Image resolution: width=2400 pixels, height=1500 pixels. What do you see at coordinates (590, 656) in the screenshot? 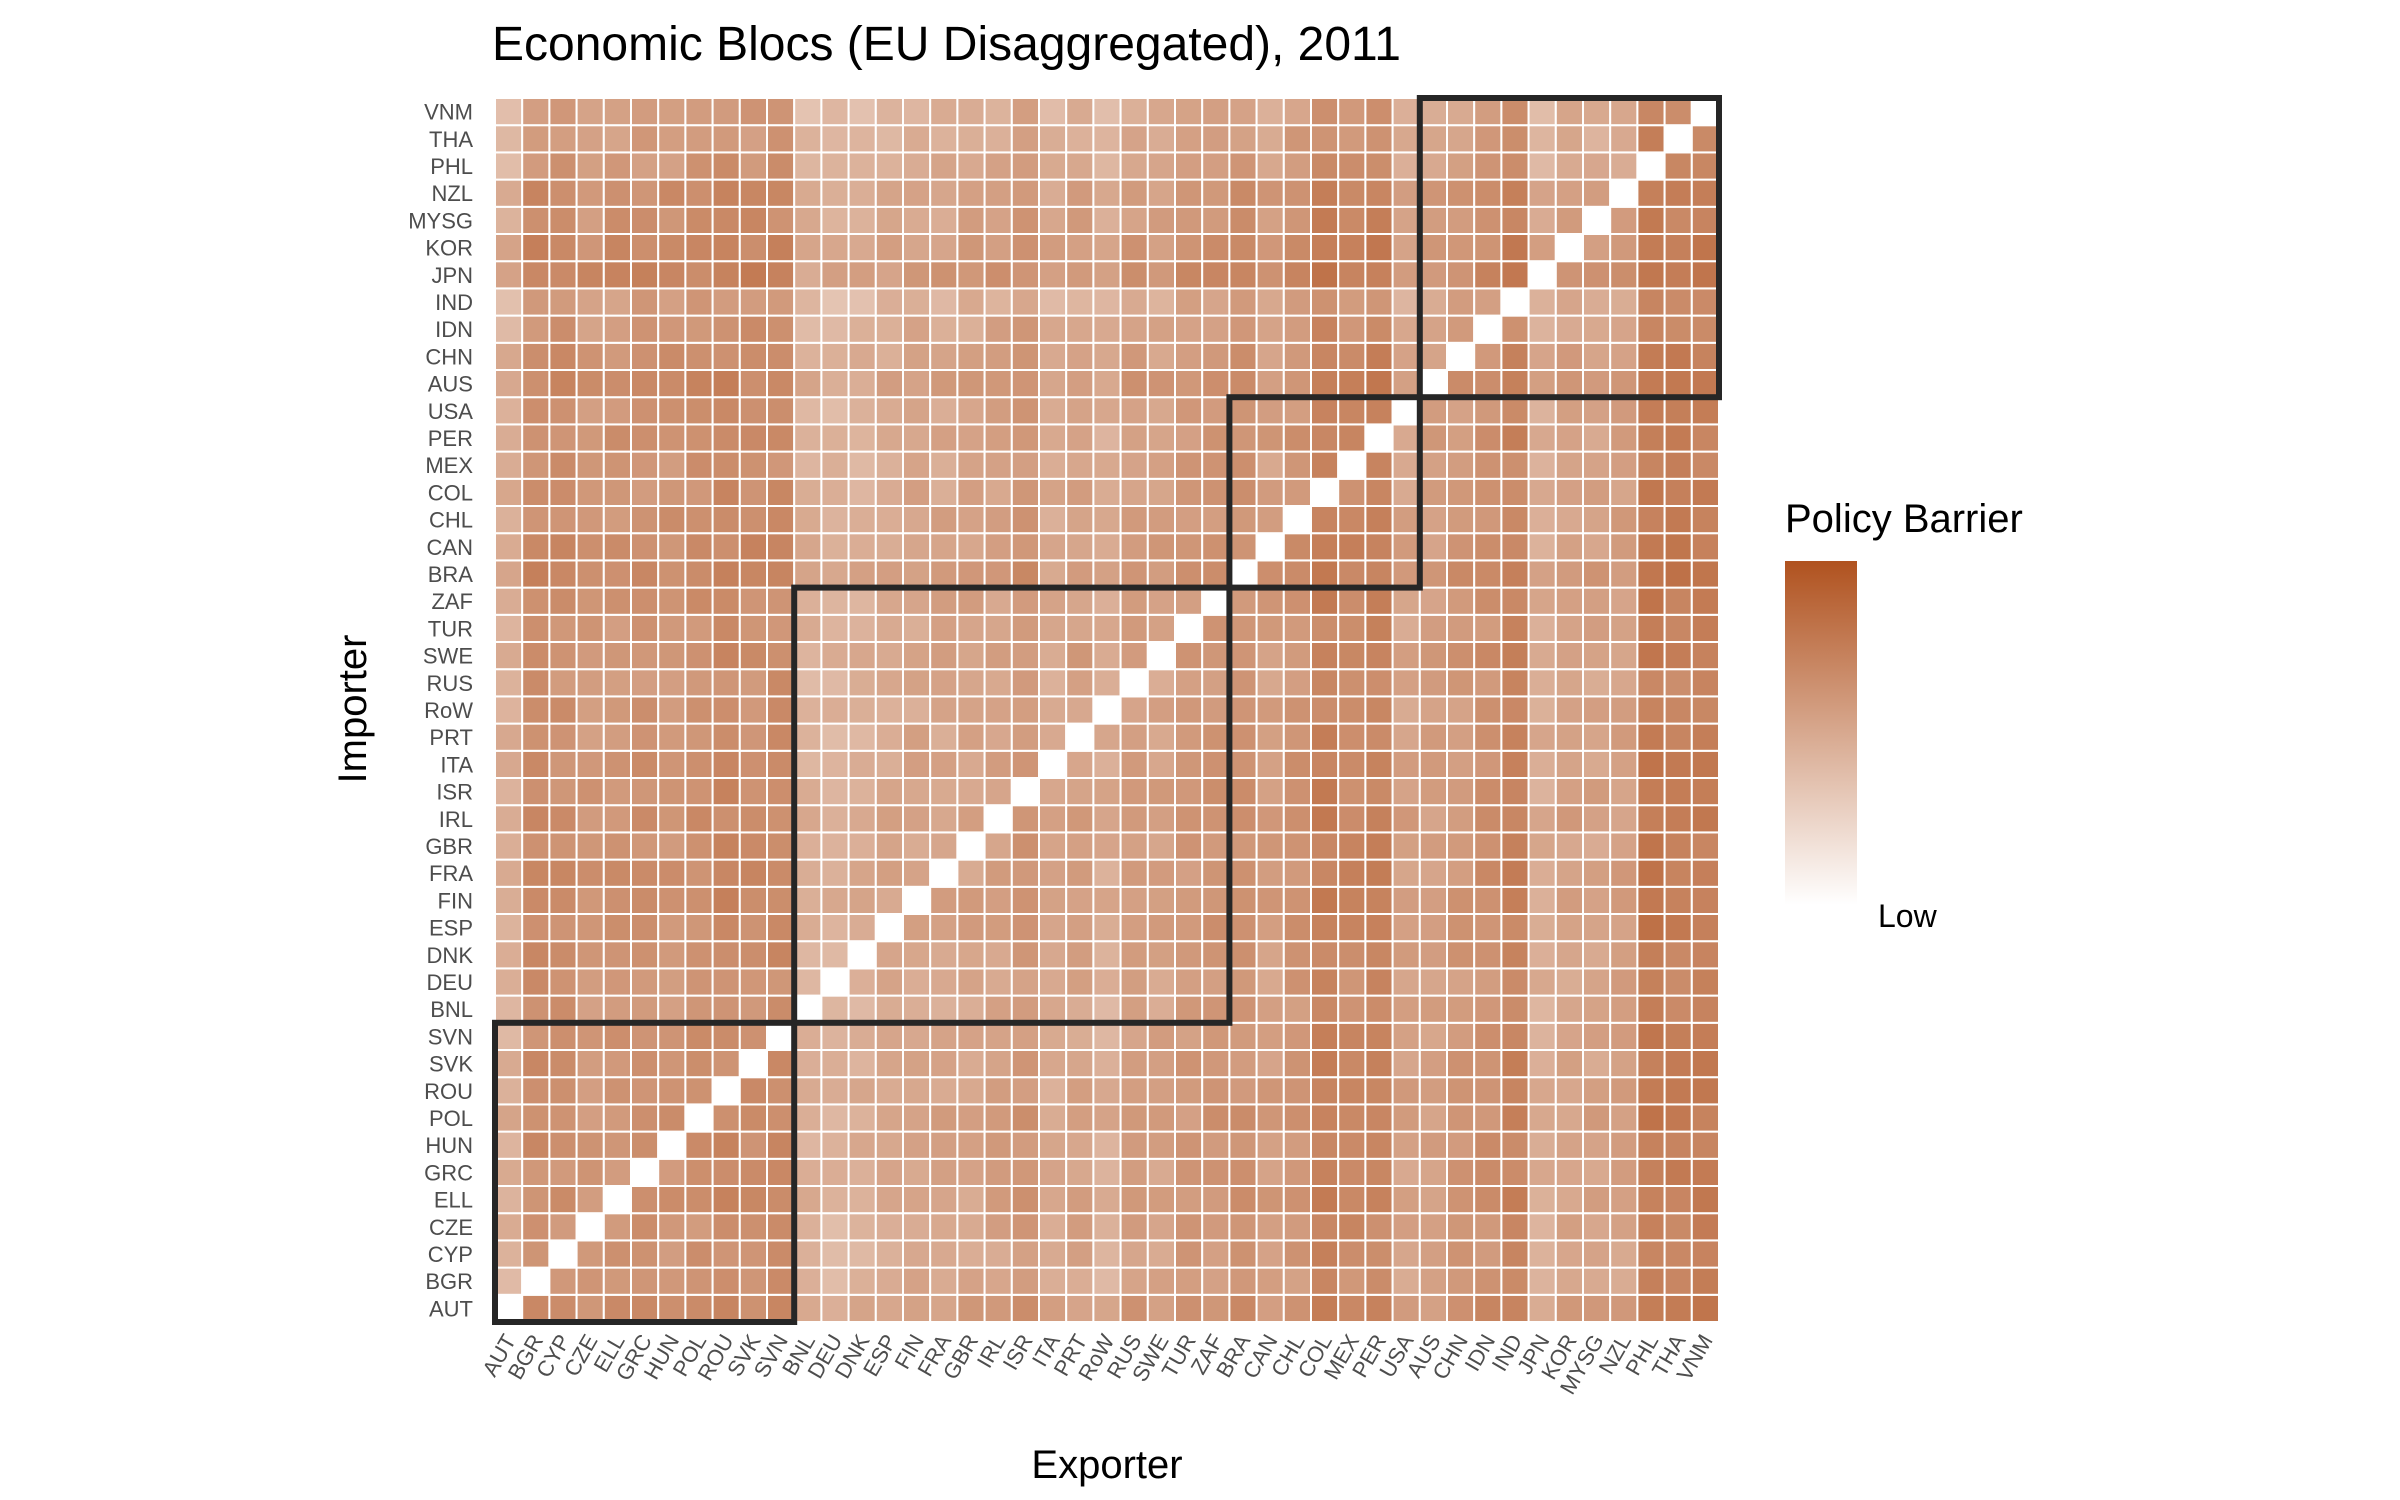
I see `heatmap-cell-CZE-SWE` at bounding box center [590, 656].